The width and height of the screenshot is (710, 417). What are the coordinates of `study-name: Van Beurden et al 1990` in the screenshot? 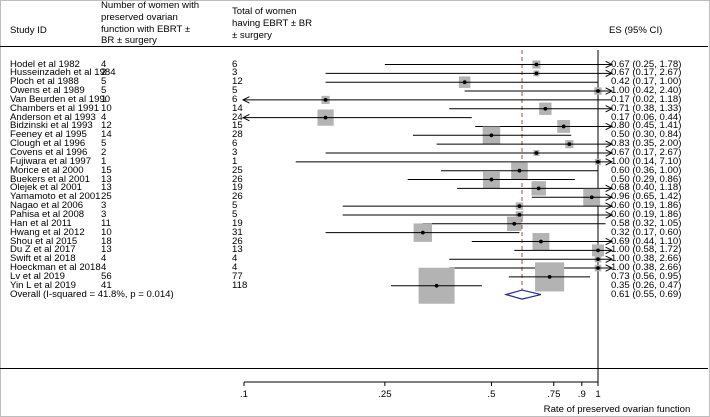 It's located at (60, 99).